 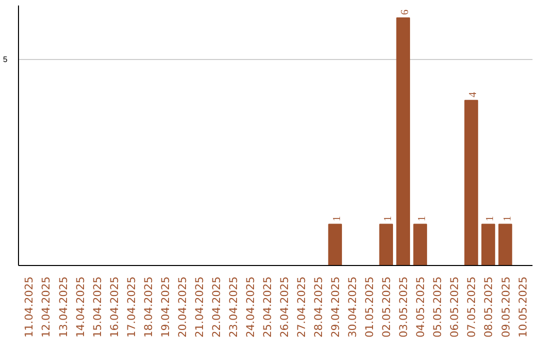 I want to click on x-tick-label: 07.05.2025, so click(x=471, y=307).